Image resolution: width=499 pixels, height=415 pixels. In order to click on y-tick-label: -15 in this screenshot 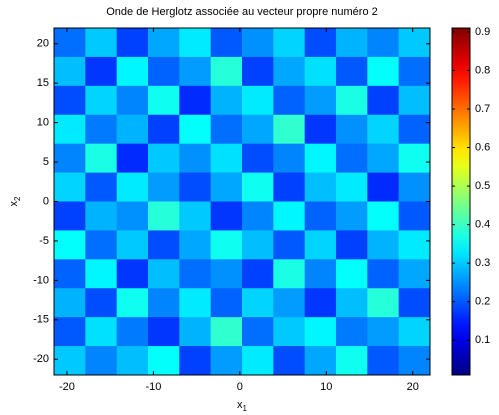, I will do `click(41, 320)`.